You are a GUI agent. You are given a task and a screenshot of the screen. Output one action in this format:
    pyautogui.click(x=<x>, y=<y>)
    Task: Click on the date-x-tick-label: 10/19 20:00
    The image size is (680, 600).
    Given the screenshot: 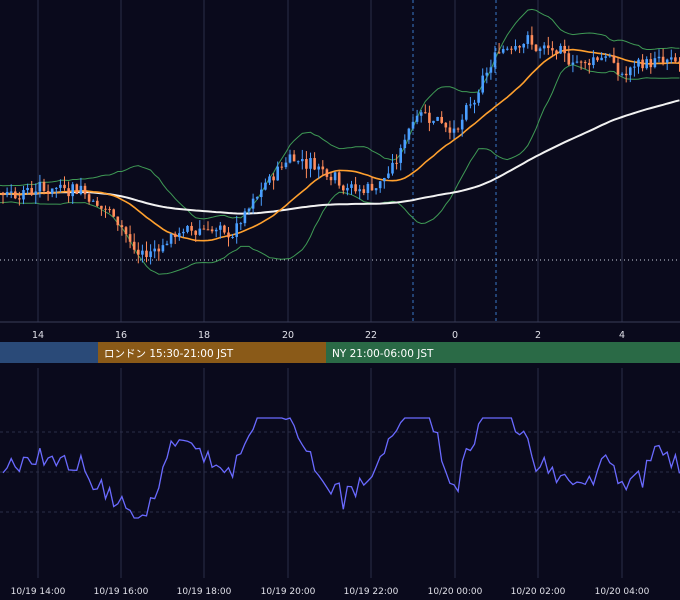 What is the action you would take?
    pyautogui.click(x=288, y=592)
    